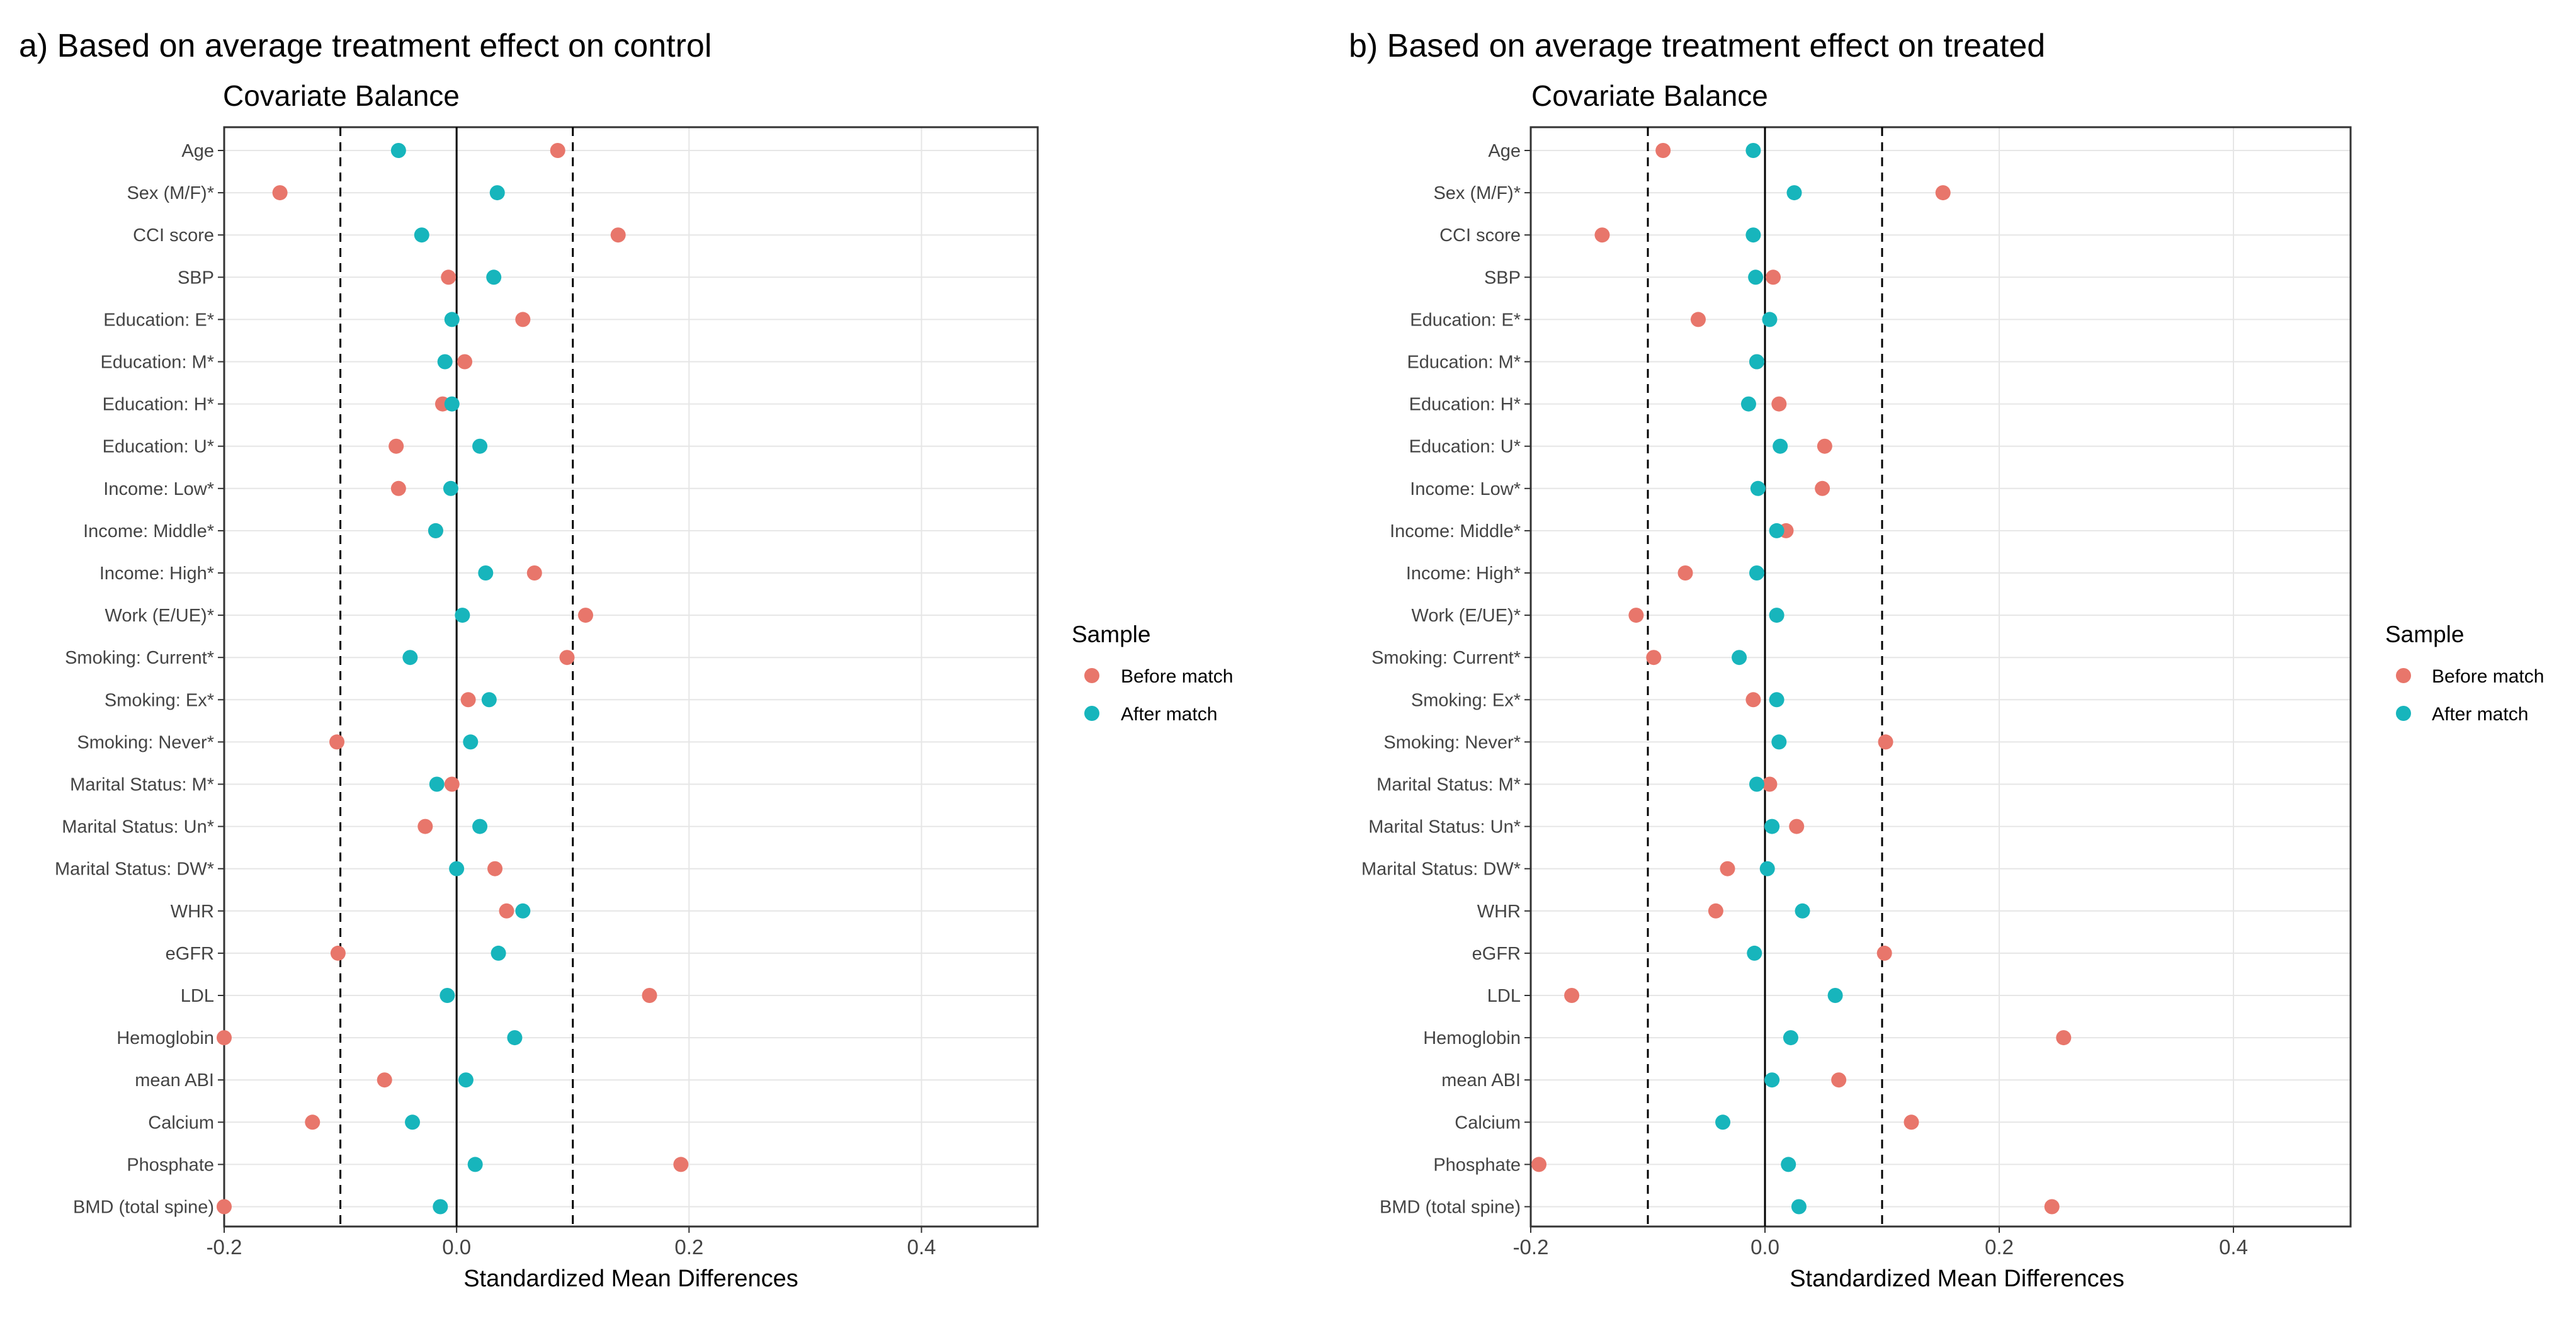  Describe the element at coordinates (142, 785) in the screenshot. I see `panel-a-y-tick-label: Marital Status: M*` at that location.